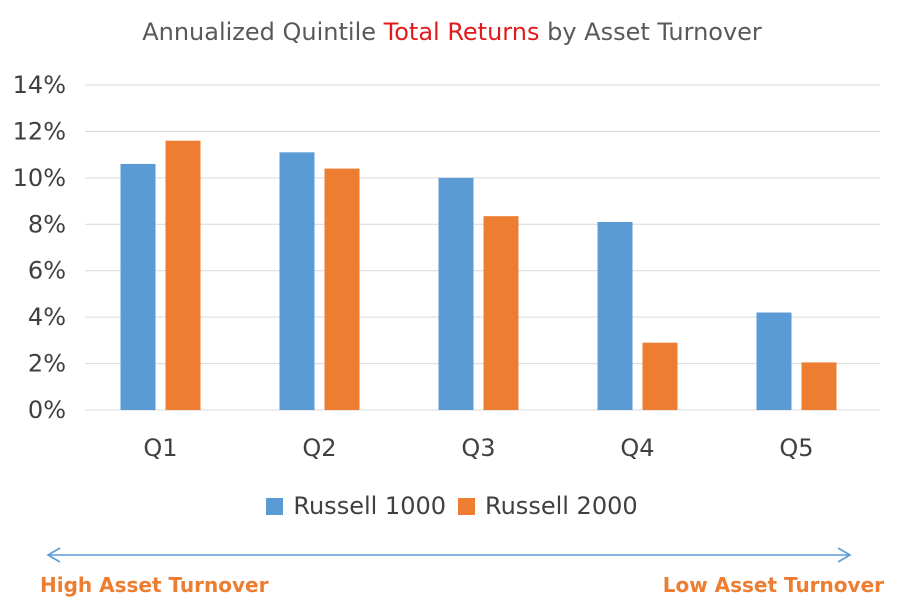 The width and height of the screenshot is (904, 611). Describe the element at coordinates (183, 275) in the screenshot. I see `bar-russell-2000-q1` at that location.